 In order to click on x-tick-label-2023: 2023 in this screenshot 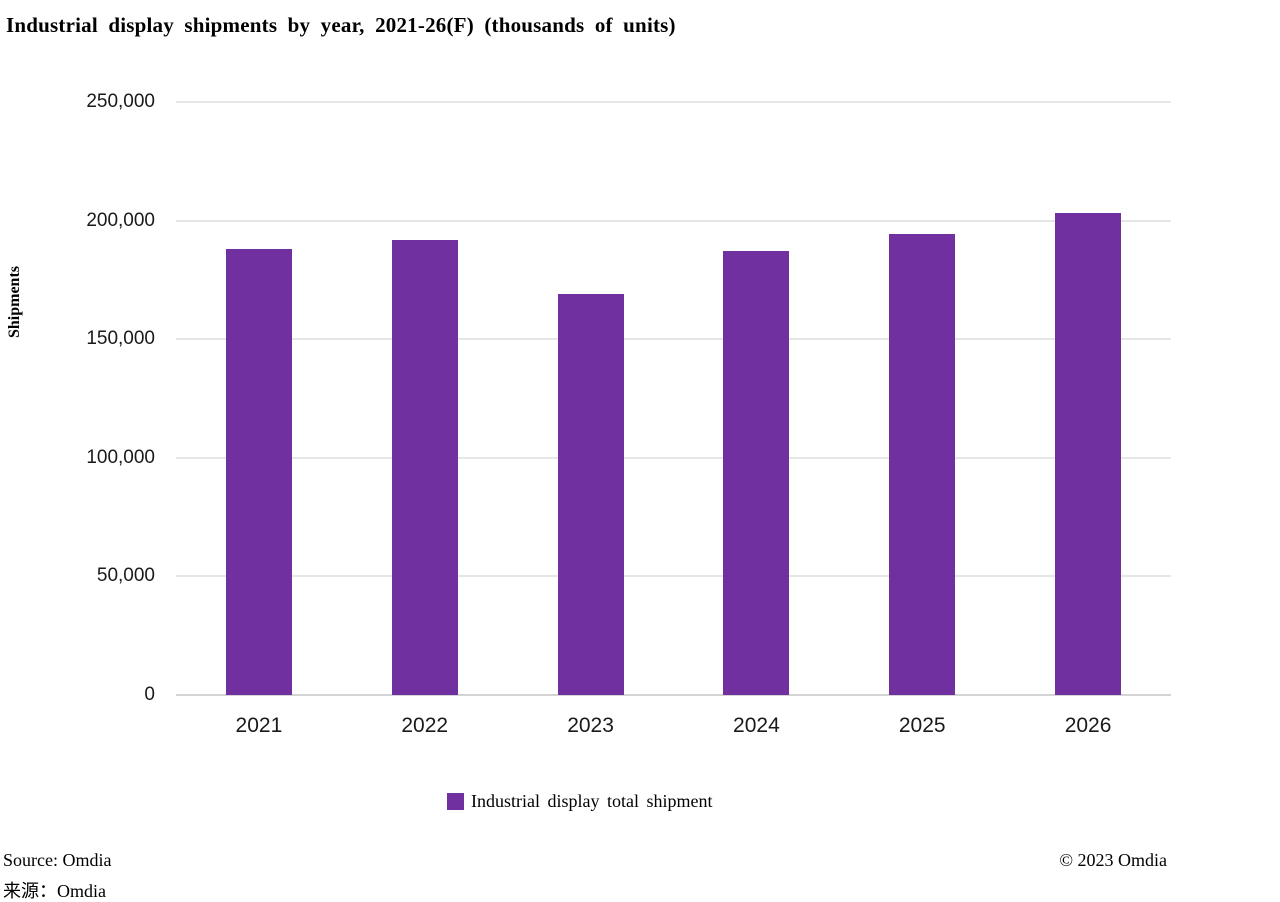, I will do `click(590, 725)`.